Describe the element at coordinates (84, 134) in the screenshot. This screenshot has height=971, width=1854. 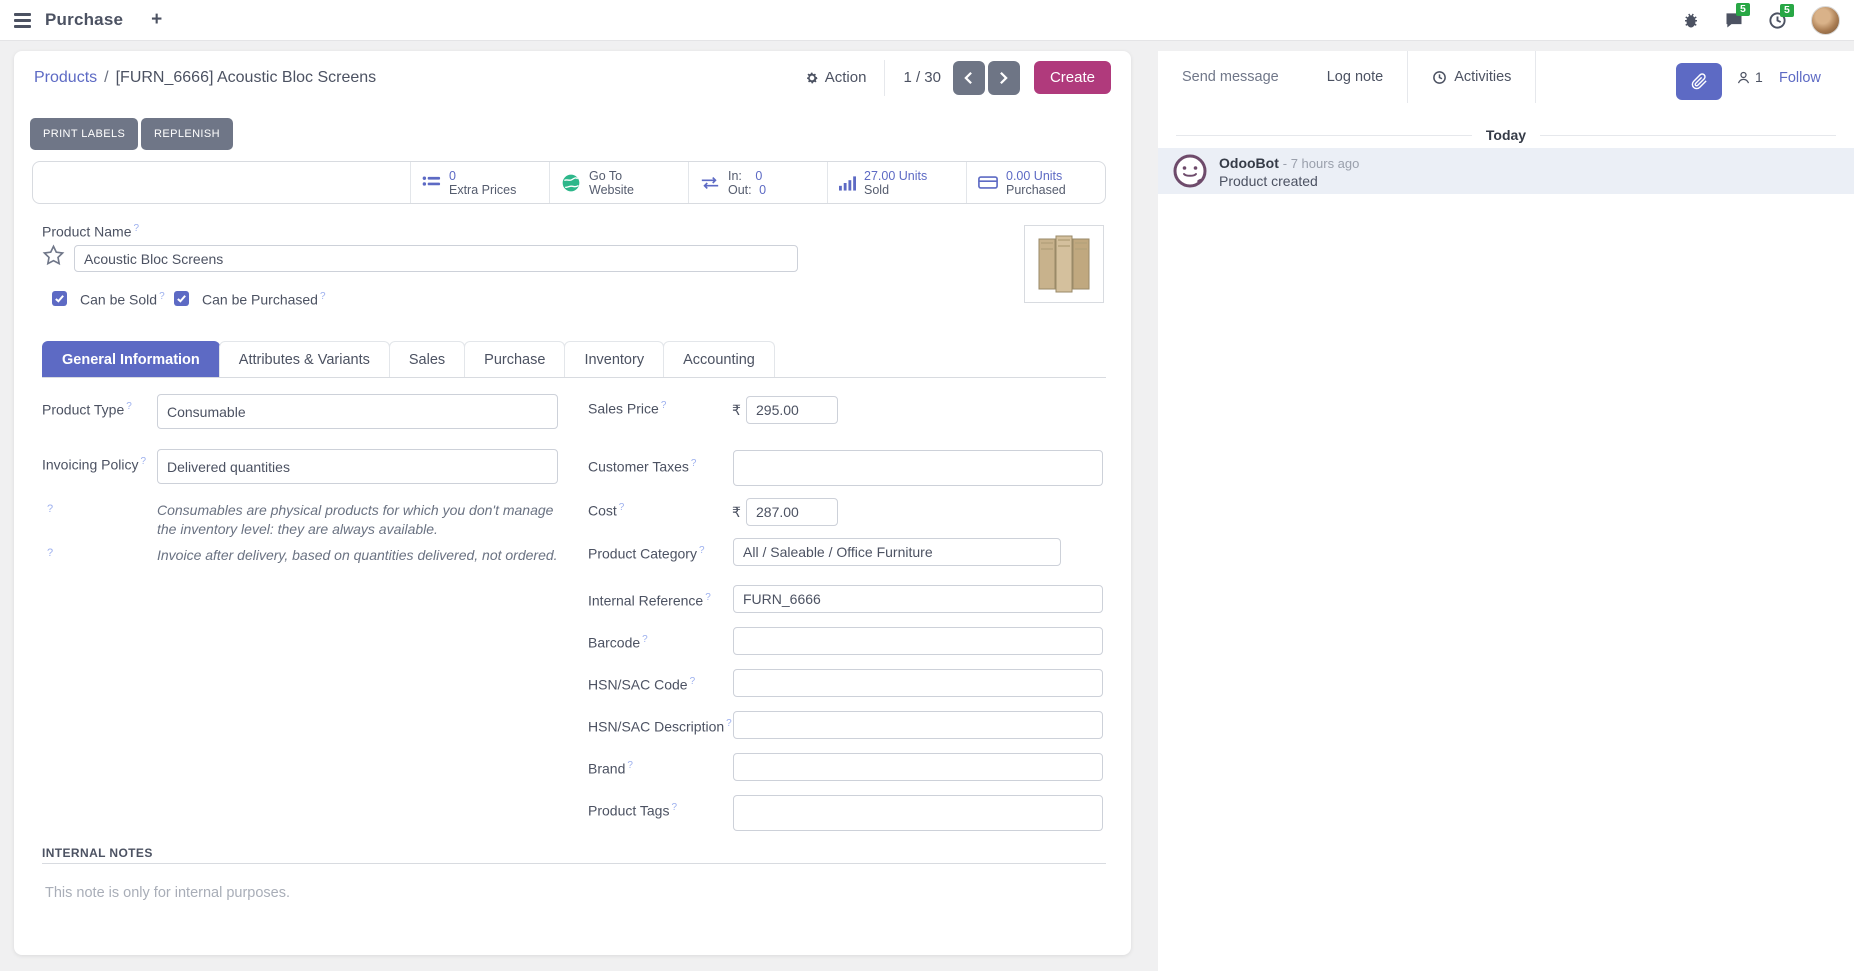
I see `print-labels-button: PRINT LABELS` at that location.